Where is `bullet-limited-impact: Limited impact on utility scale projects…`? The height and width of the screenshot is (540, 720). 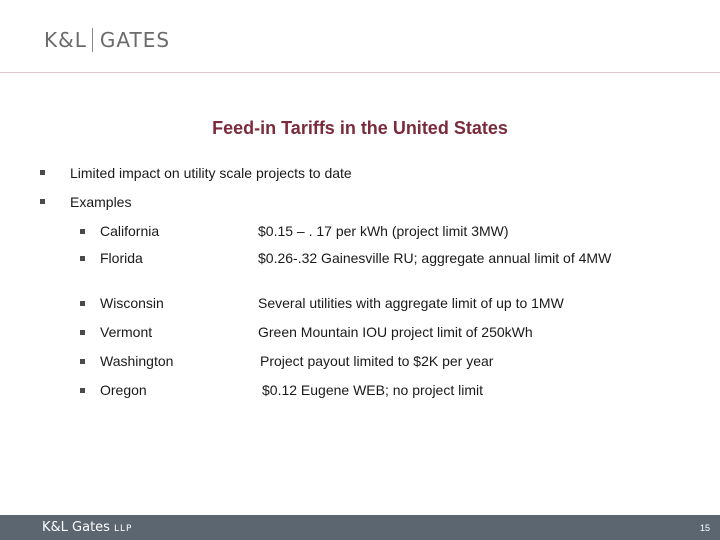
bullet-limited-impact: Limited impact on utility scale projects… is located at coordinates (211, 173).